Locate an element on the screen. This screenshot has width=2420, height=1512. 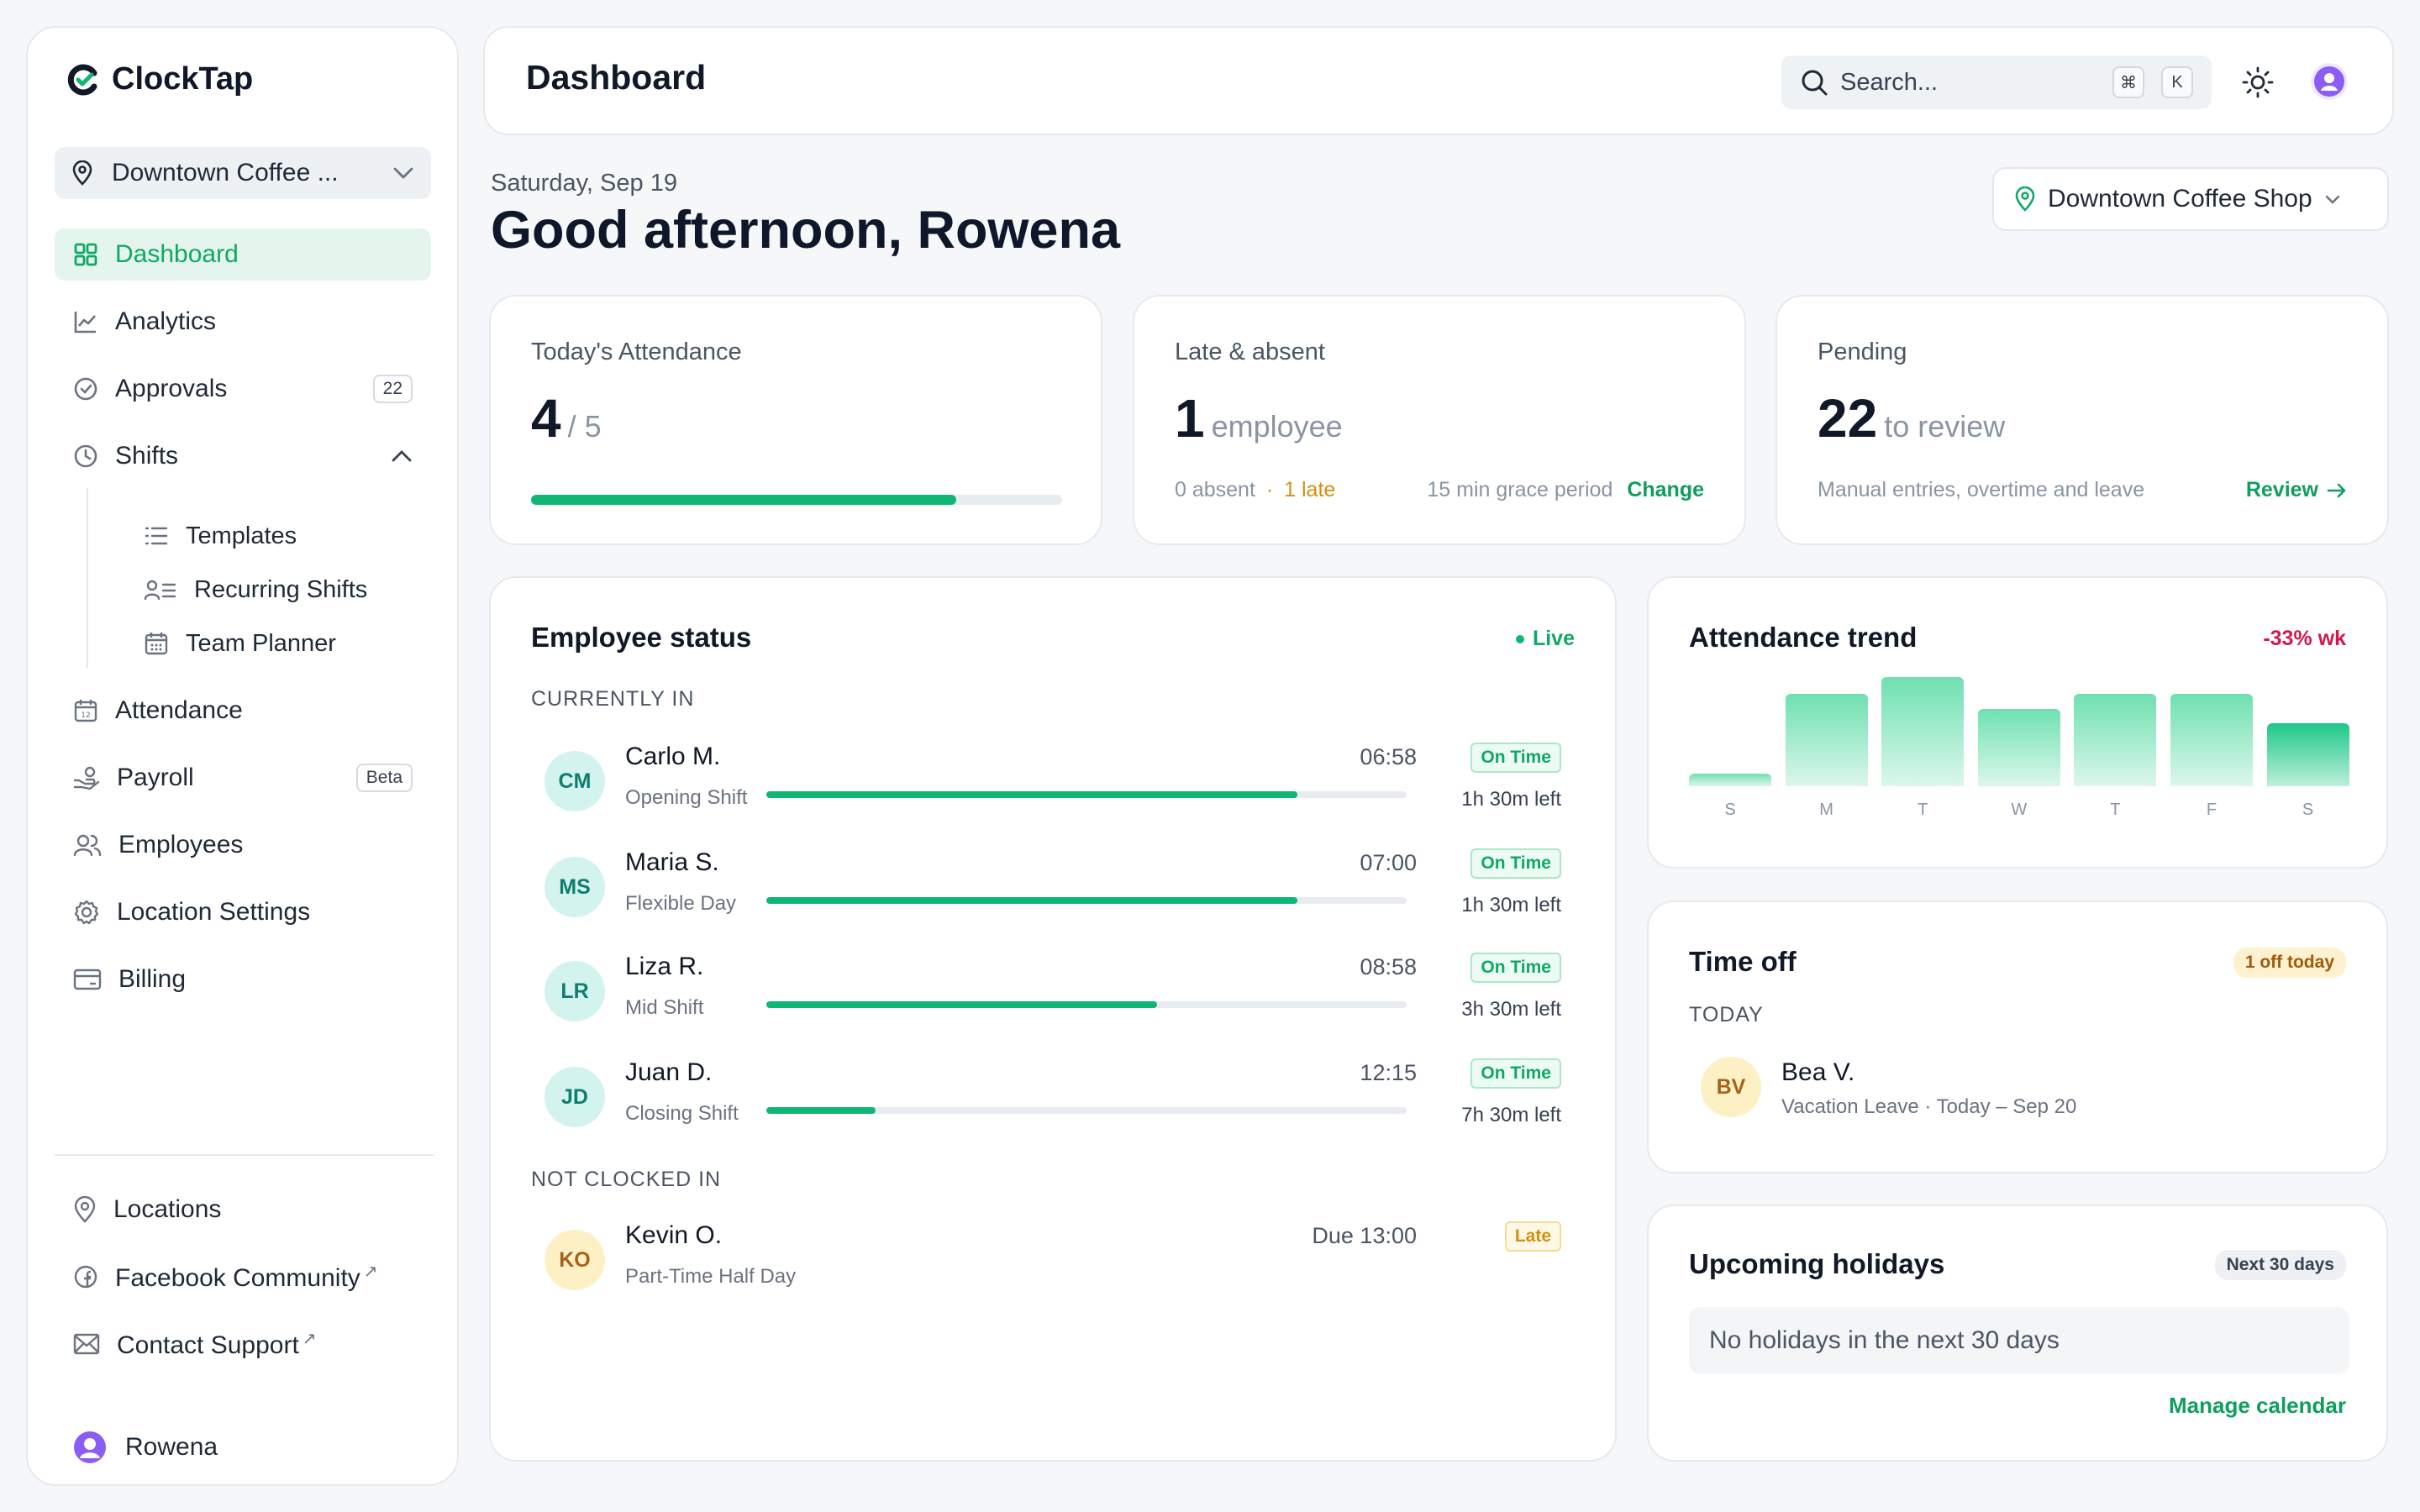
sidebar-item-payroll: Payroll Beta is located at coordinates (243, 778).